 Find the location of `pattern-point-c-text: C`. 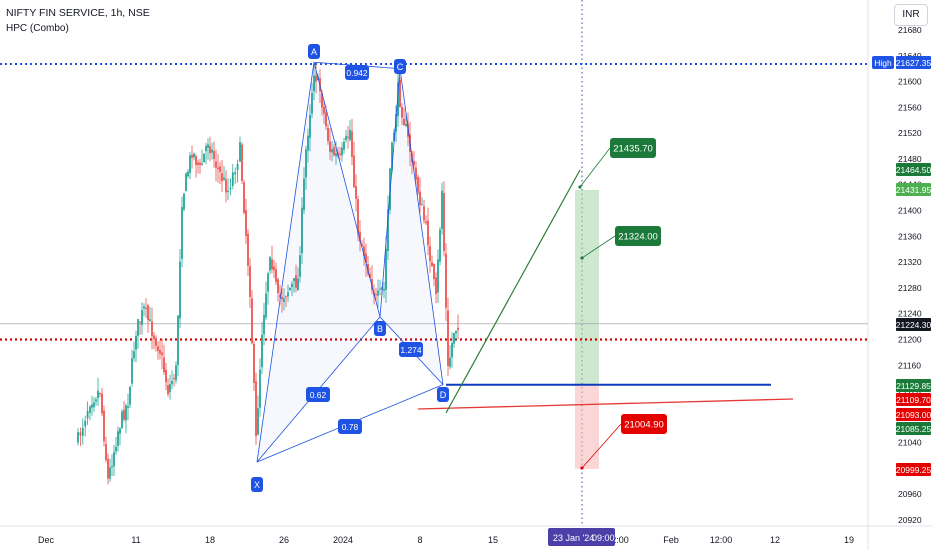

pattern-point-c-text: C is located at coordinates (400, 67).